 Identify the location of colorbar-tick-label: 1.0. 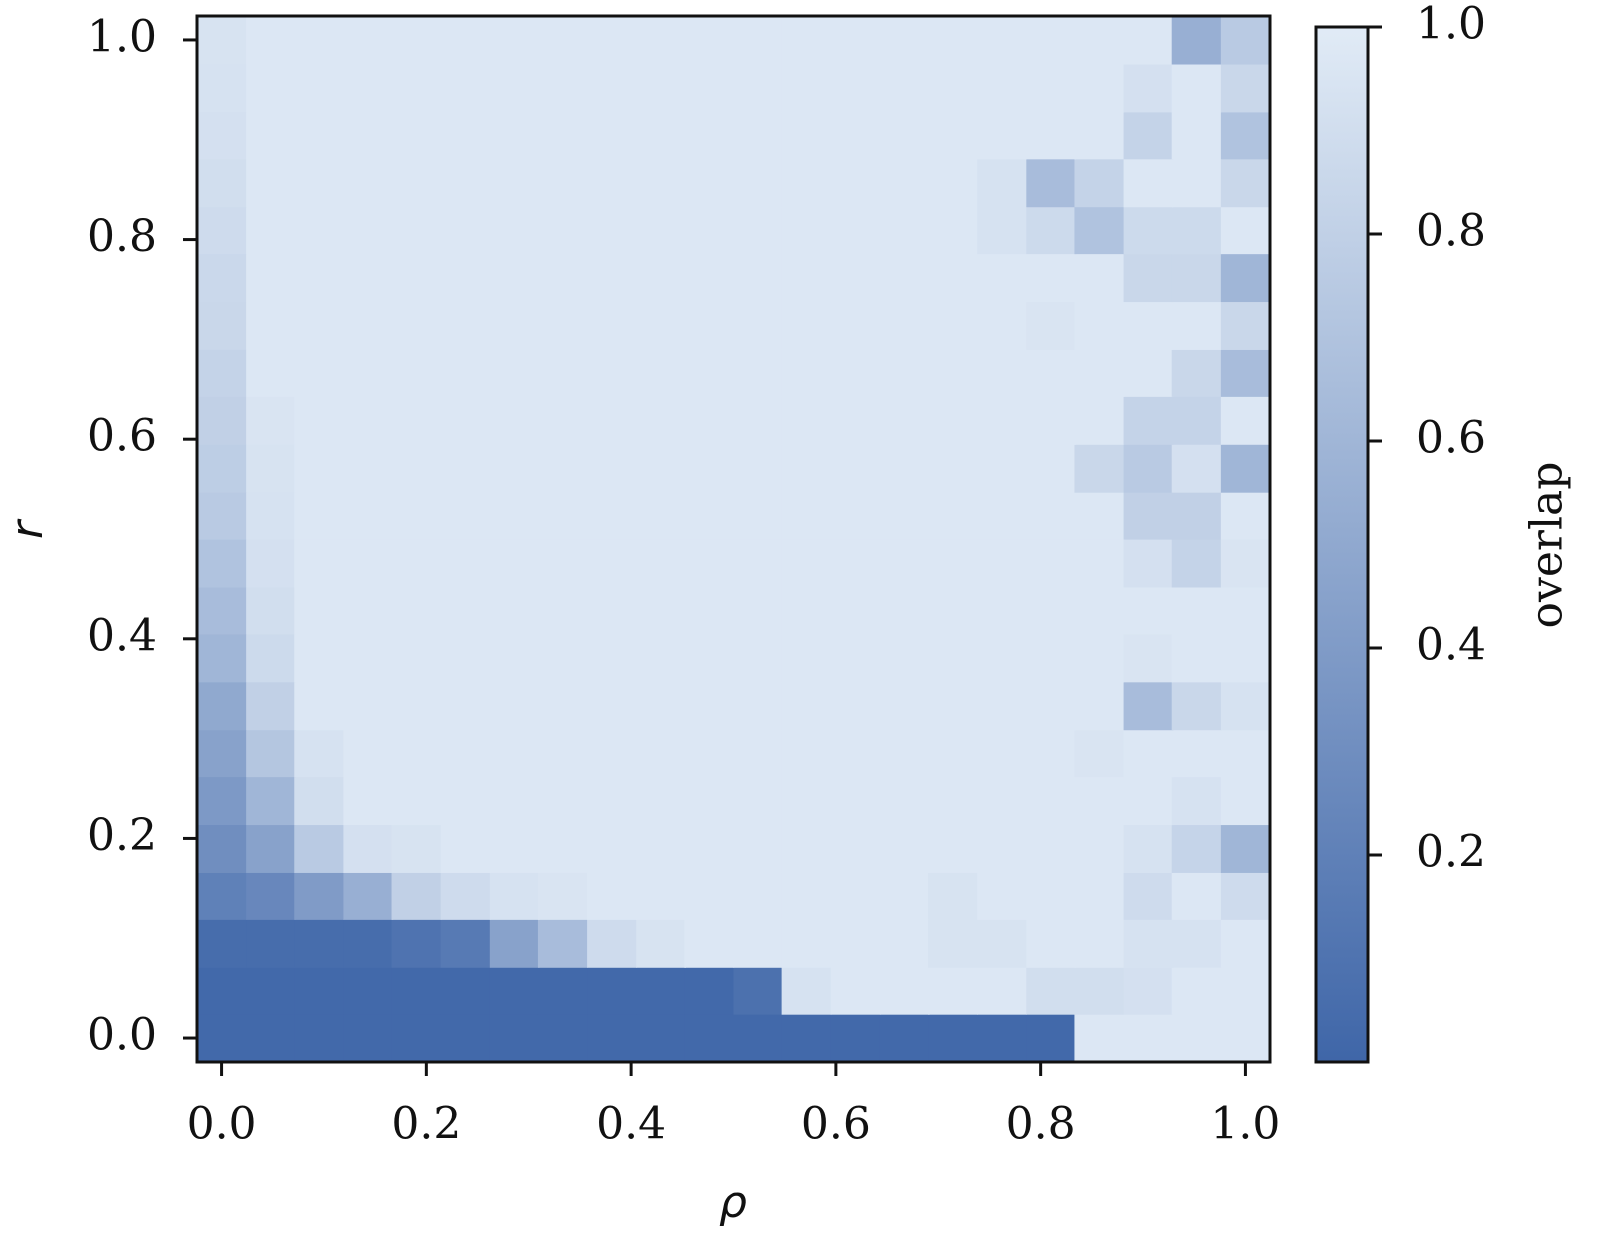
(1451, 25).